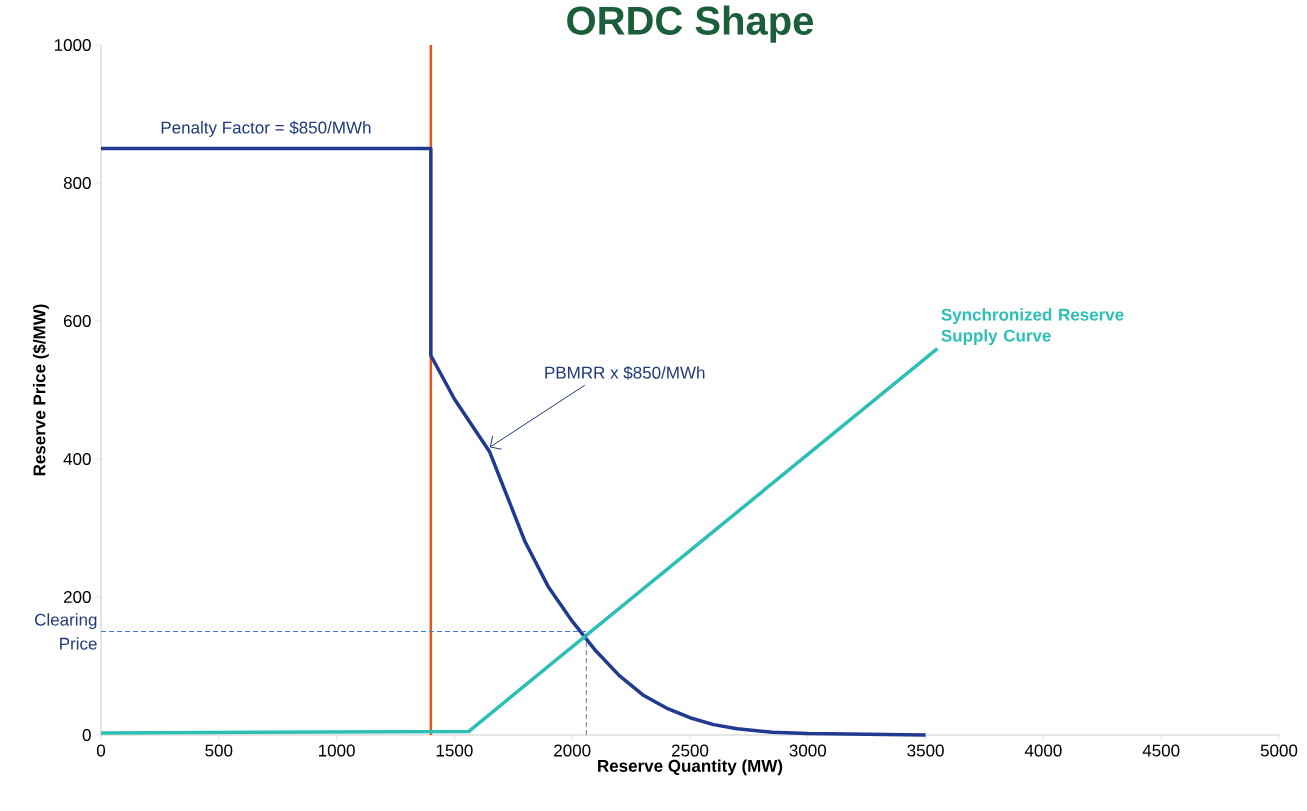 Image resolution: width=1307 pixels, height=811 pixels. I want to click on y-tick-label: 200, so click(77, 597).